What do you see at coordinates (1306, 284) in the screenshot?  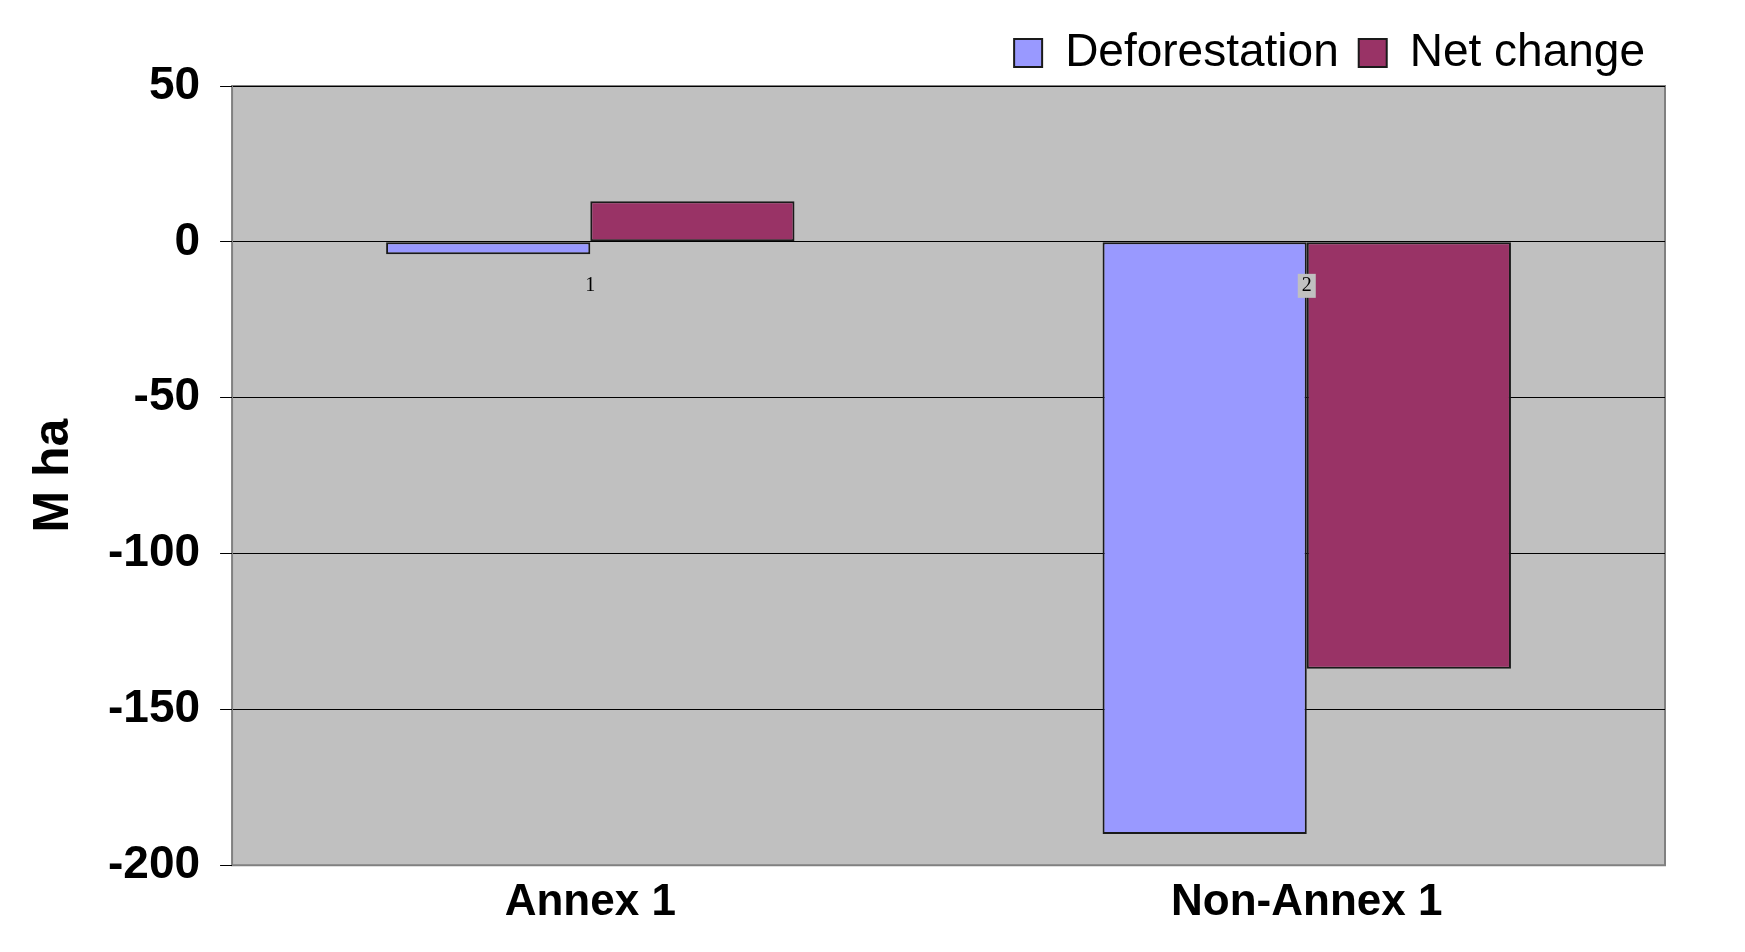 I see `annotation: 2` at bounding box center [1306, 284].